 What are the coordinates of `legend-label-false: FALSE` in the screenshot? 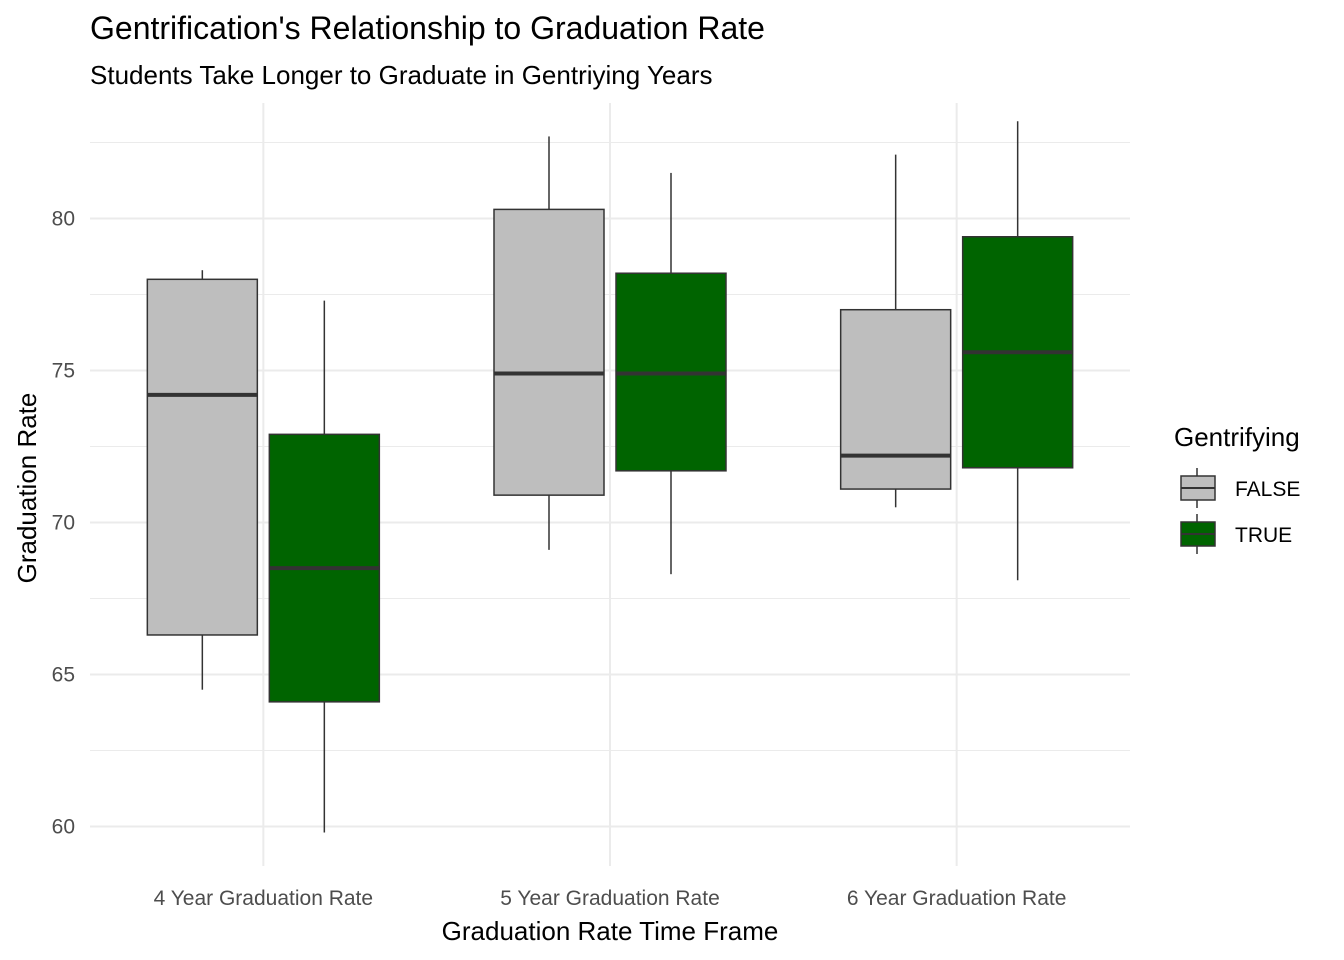 It's located at (1267, 489).